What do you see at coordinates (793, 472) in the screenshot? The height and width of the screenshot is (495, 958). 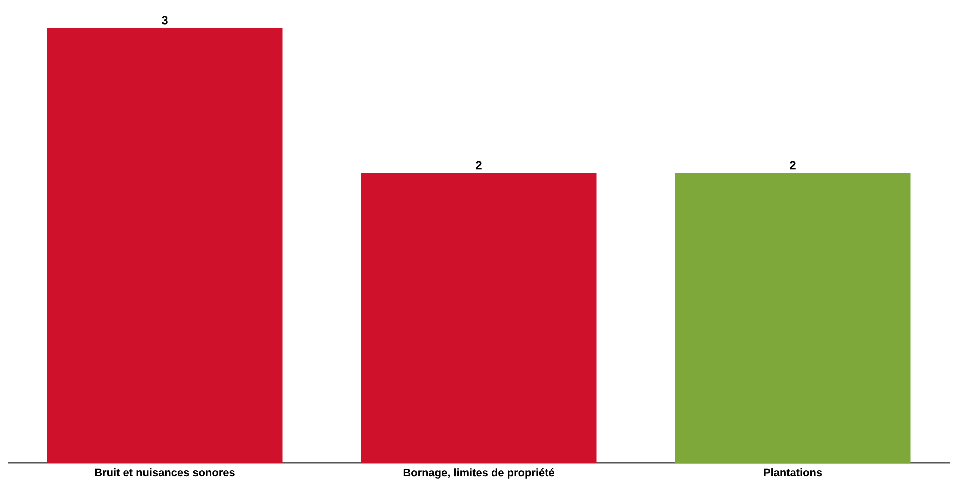 I see `x-tick-label: Plantations` at bounding box center [793, 472].